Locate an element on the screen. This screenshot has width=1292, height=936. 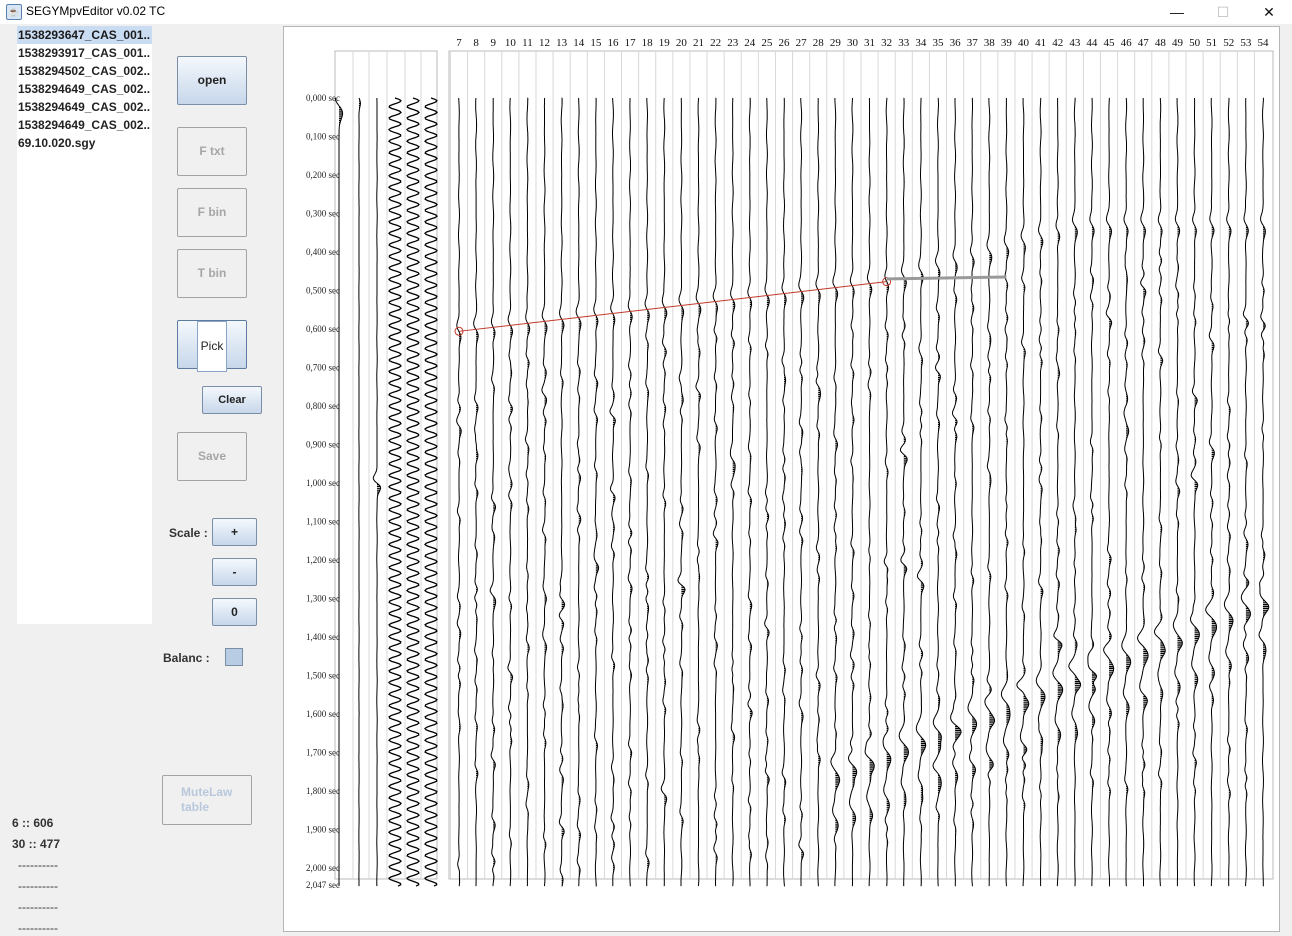
time-axis-label: 0,000 sec is located at coordinates (323, 98).